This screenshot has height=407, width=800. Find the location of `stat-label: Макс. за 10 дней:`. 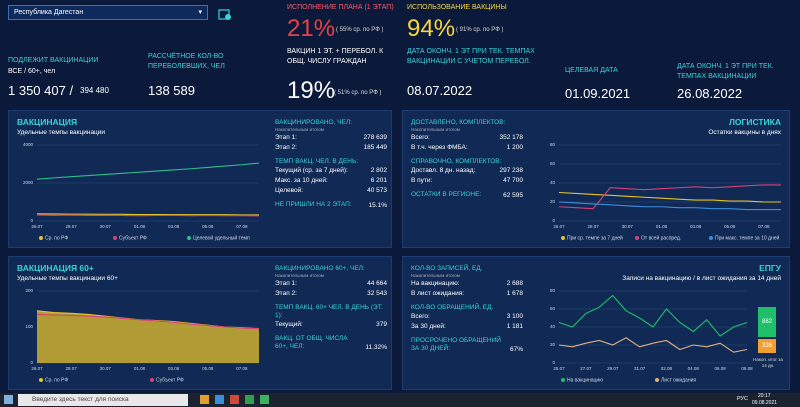

stat-label: Макс. за 10 дней: is located at coordinates (301, 180).